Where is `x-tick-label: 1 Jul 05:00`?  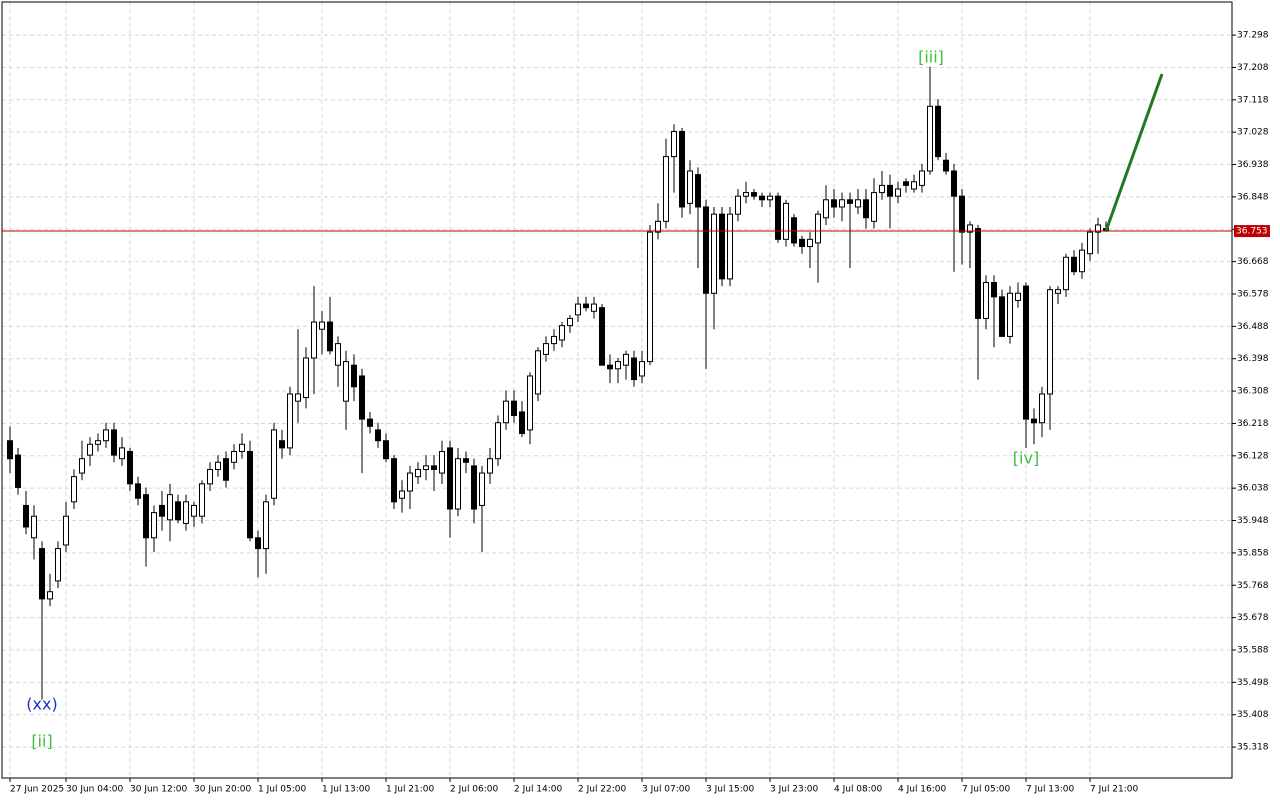
x-tick-label: 1 Jul 05:00 is located at coordinates (282, 790).